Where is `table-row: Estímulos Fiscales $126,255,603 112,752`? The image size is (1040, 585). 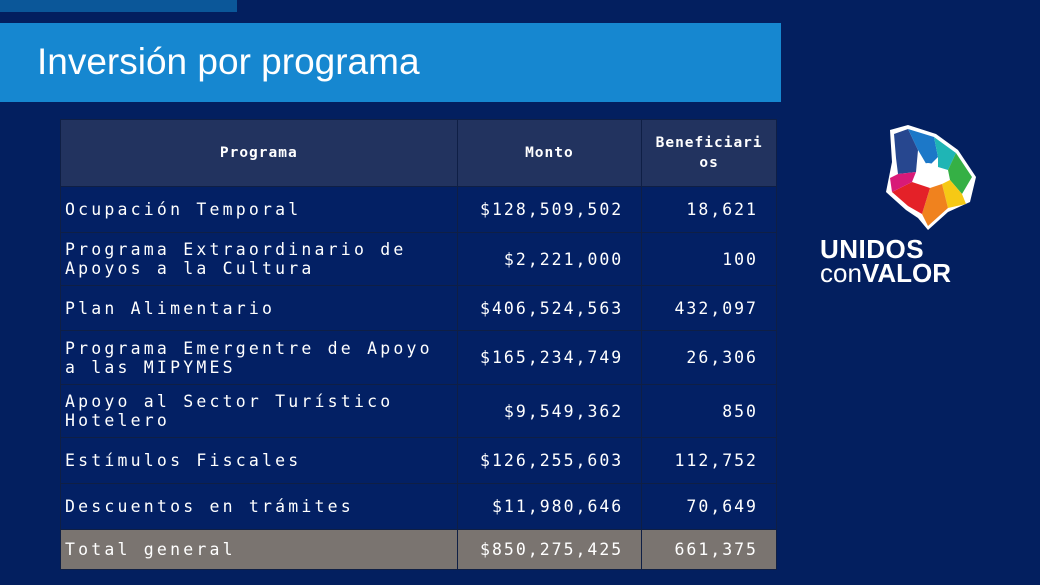 table-row: Estímulos Fiscales $126,255,603 112,752 is located at coordinates (418, 460).